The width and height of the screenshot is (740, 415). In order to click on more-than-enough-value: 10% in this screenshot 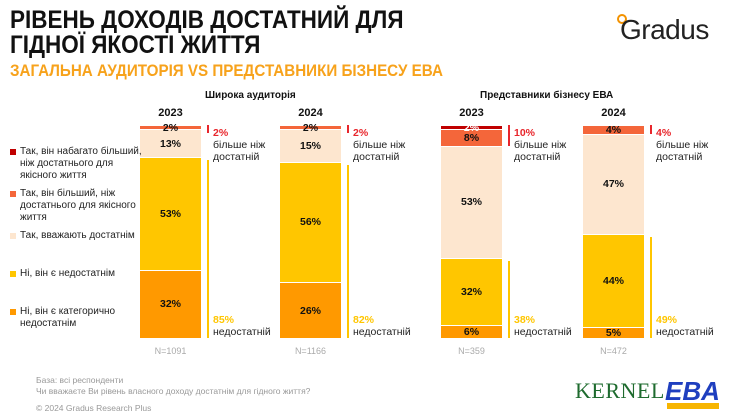, I will do `click(525, 133)`.